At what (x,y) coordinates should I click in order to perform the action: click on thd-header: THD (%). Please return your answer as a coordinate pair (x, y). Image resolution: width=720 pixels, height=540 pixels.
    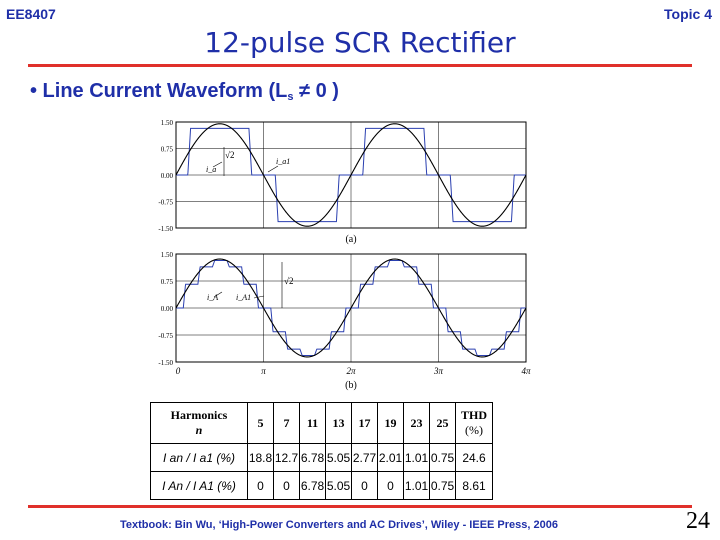
    Looking at the image, I should click on (474, 423).